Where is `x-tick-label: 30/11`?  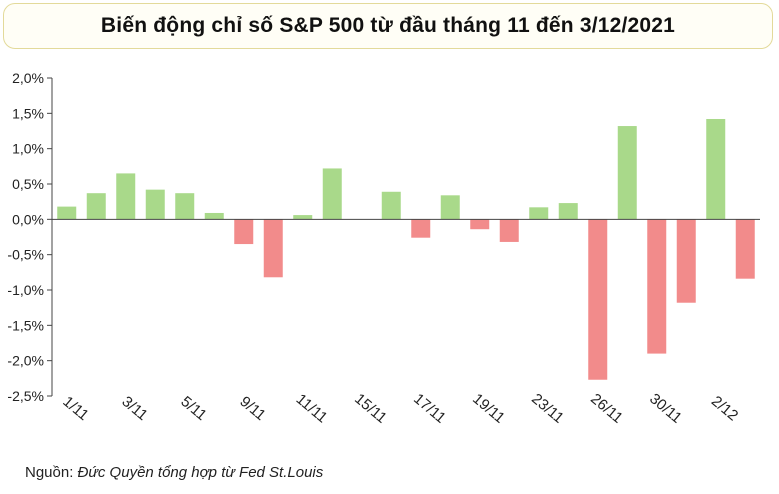 x-tick-label: 30/11 is located at coordinates (665, 408).